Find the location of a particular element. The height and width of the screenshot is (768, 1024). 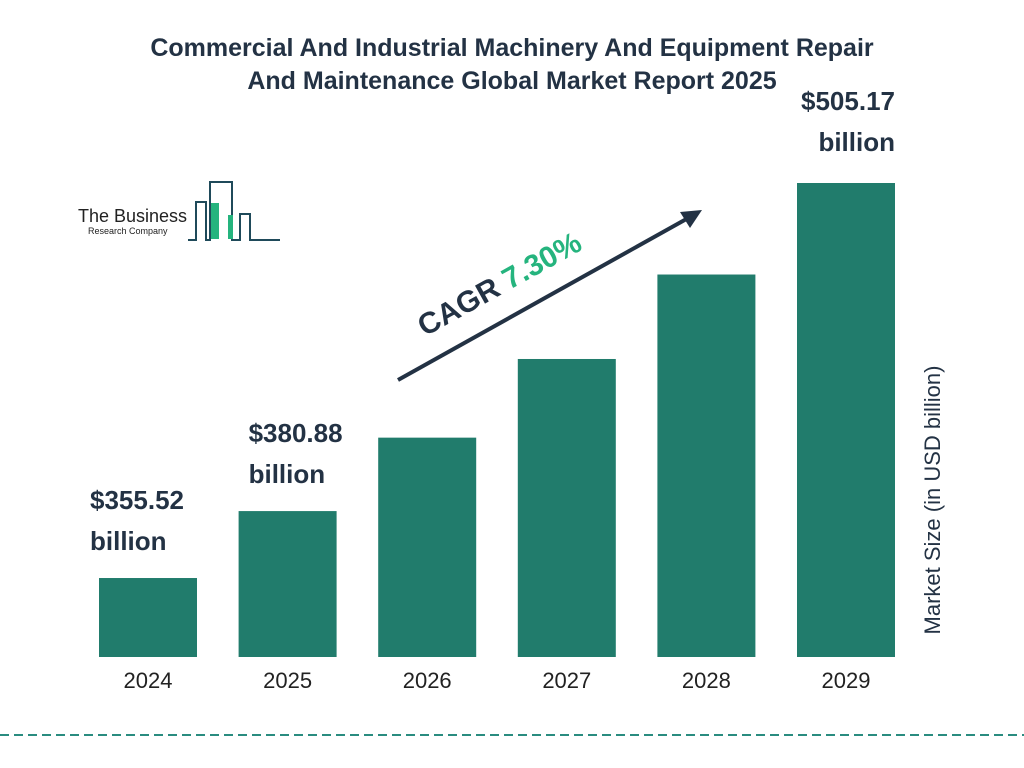

value-label-2029: $505.17 billion is located at coordinates (848, 122).